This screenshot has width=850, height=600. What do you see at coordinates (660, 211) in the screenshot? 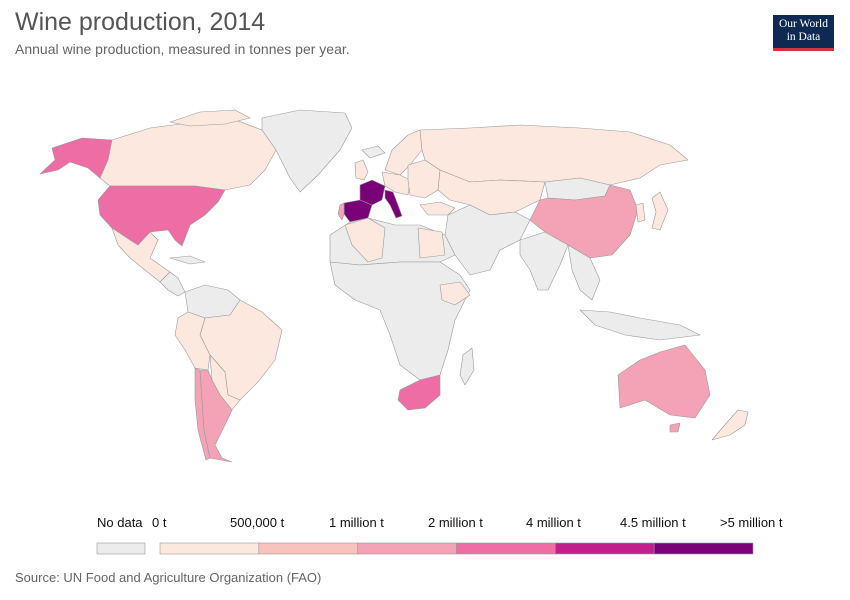
I see `region-japan` at bounding box center [660, 211].